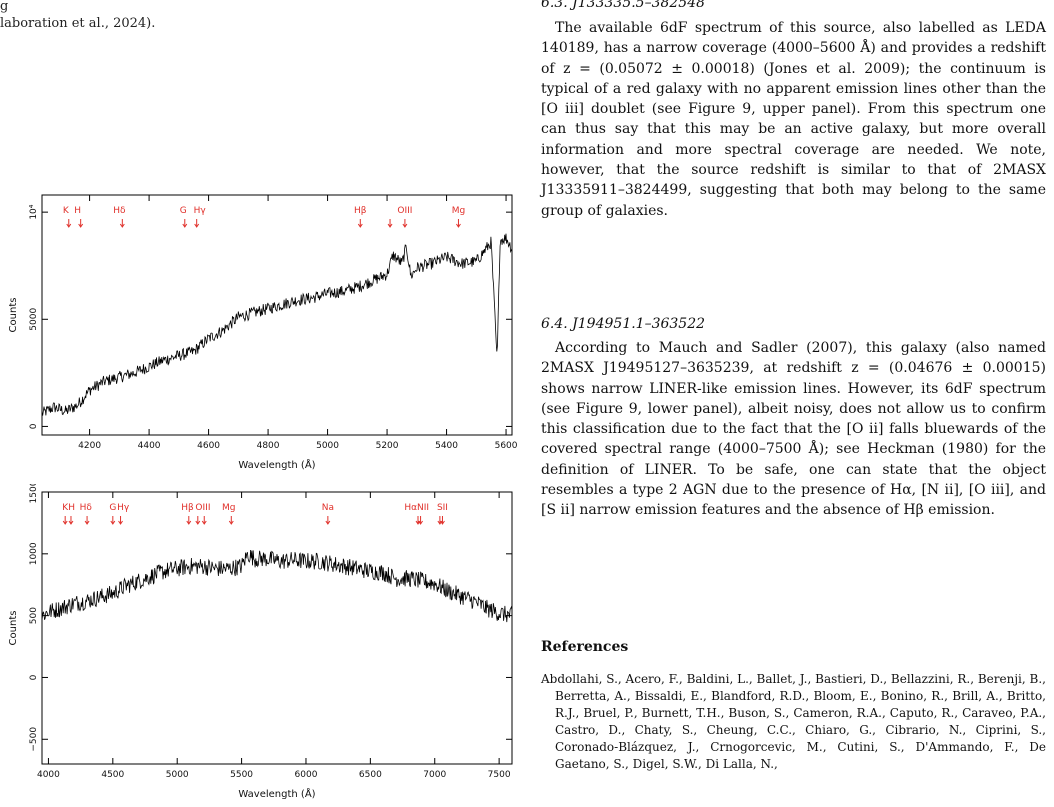  Describe the element at coordinates (48, 775) in the screenshot. I see `x-tick-label: 4000` at that location.